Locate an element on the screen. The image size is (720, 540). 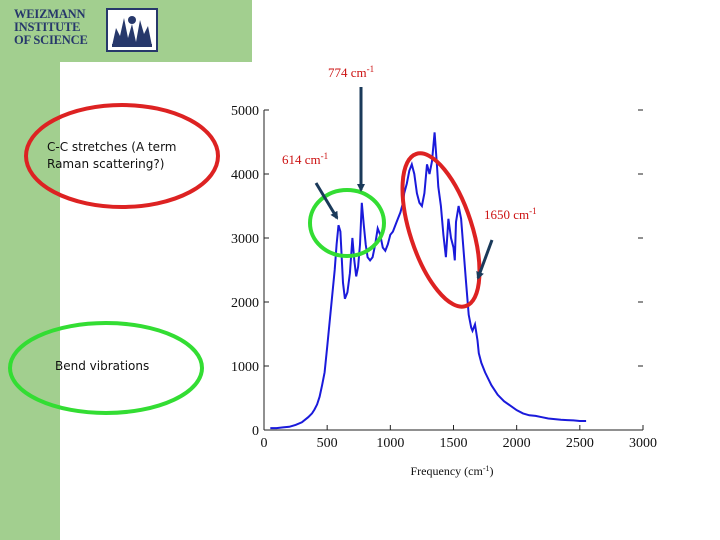
annotation-1650: 1650 cm-1 is located at coordinates (510, 214).